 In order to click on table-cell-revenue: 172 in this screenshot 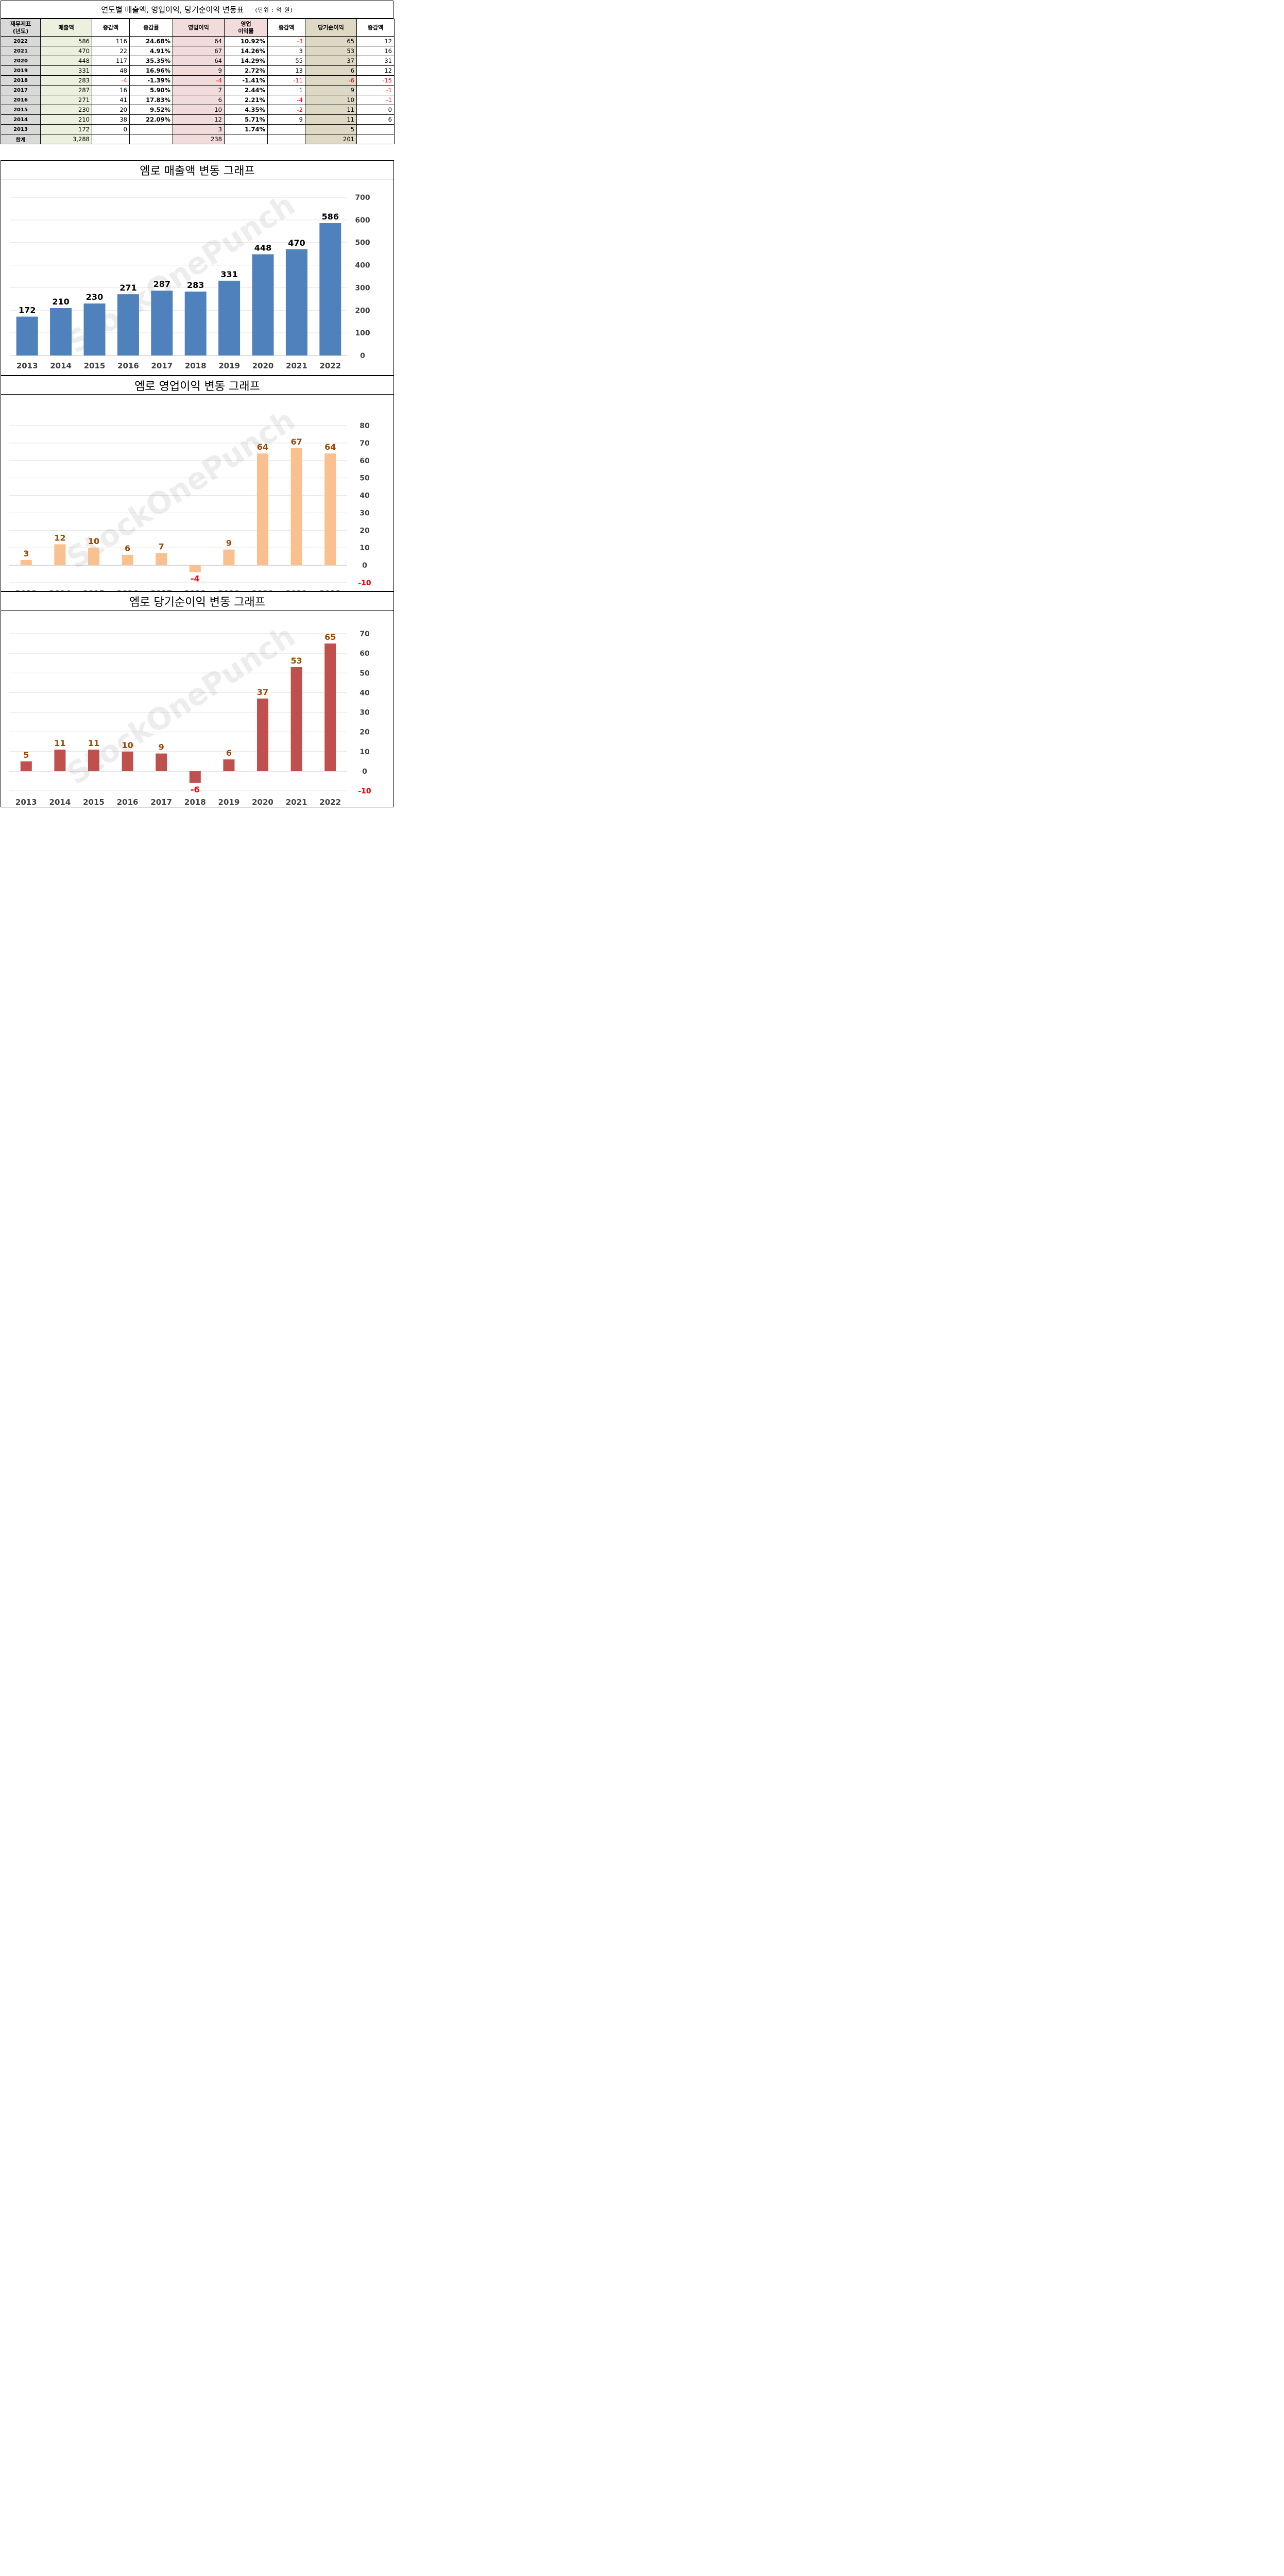, I will do `click(66, 129)`.